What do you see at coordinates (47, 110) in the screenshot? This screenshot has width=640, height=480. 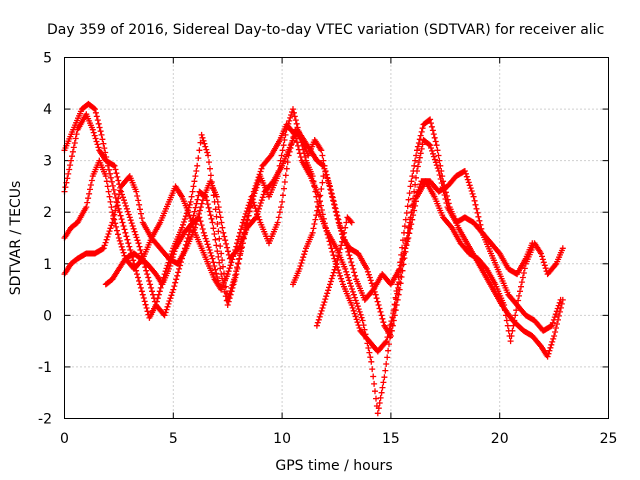 I see `y-tick-label: 4` at bounding box center [47, 110].